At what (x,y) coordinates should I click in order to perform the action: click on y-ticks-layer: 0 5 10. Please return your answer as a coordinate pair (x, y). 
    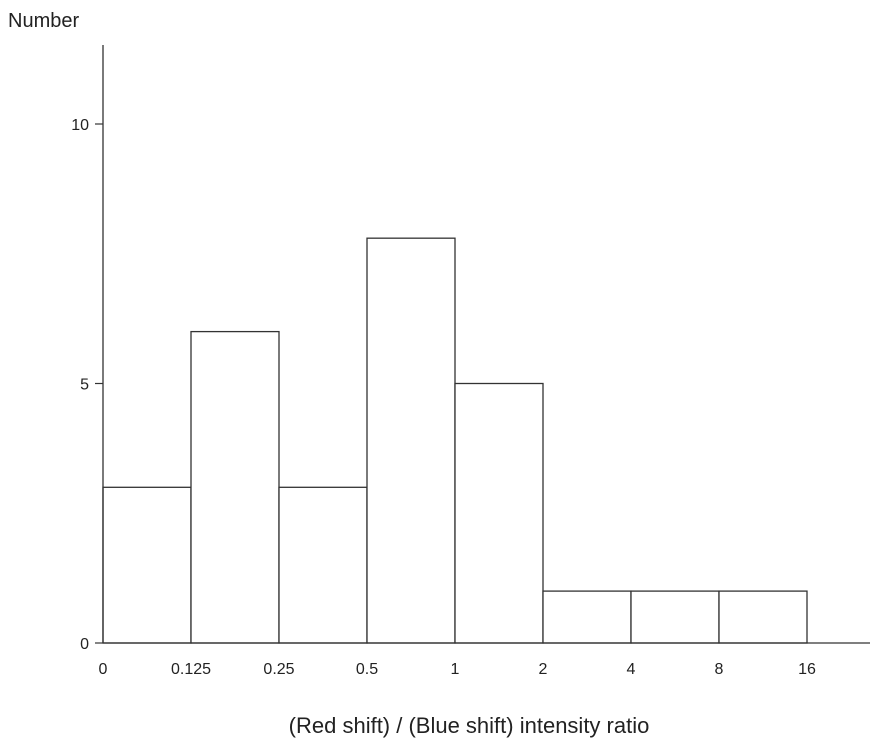
    Looking at the image, I should click on (87, 385).